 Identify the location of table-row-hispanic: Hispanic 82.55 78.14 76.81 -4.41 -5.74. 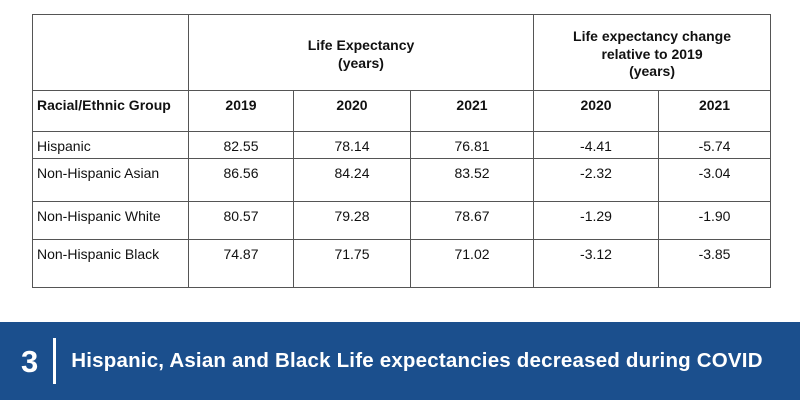
(402, 145).